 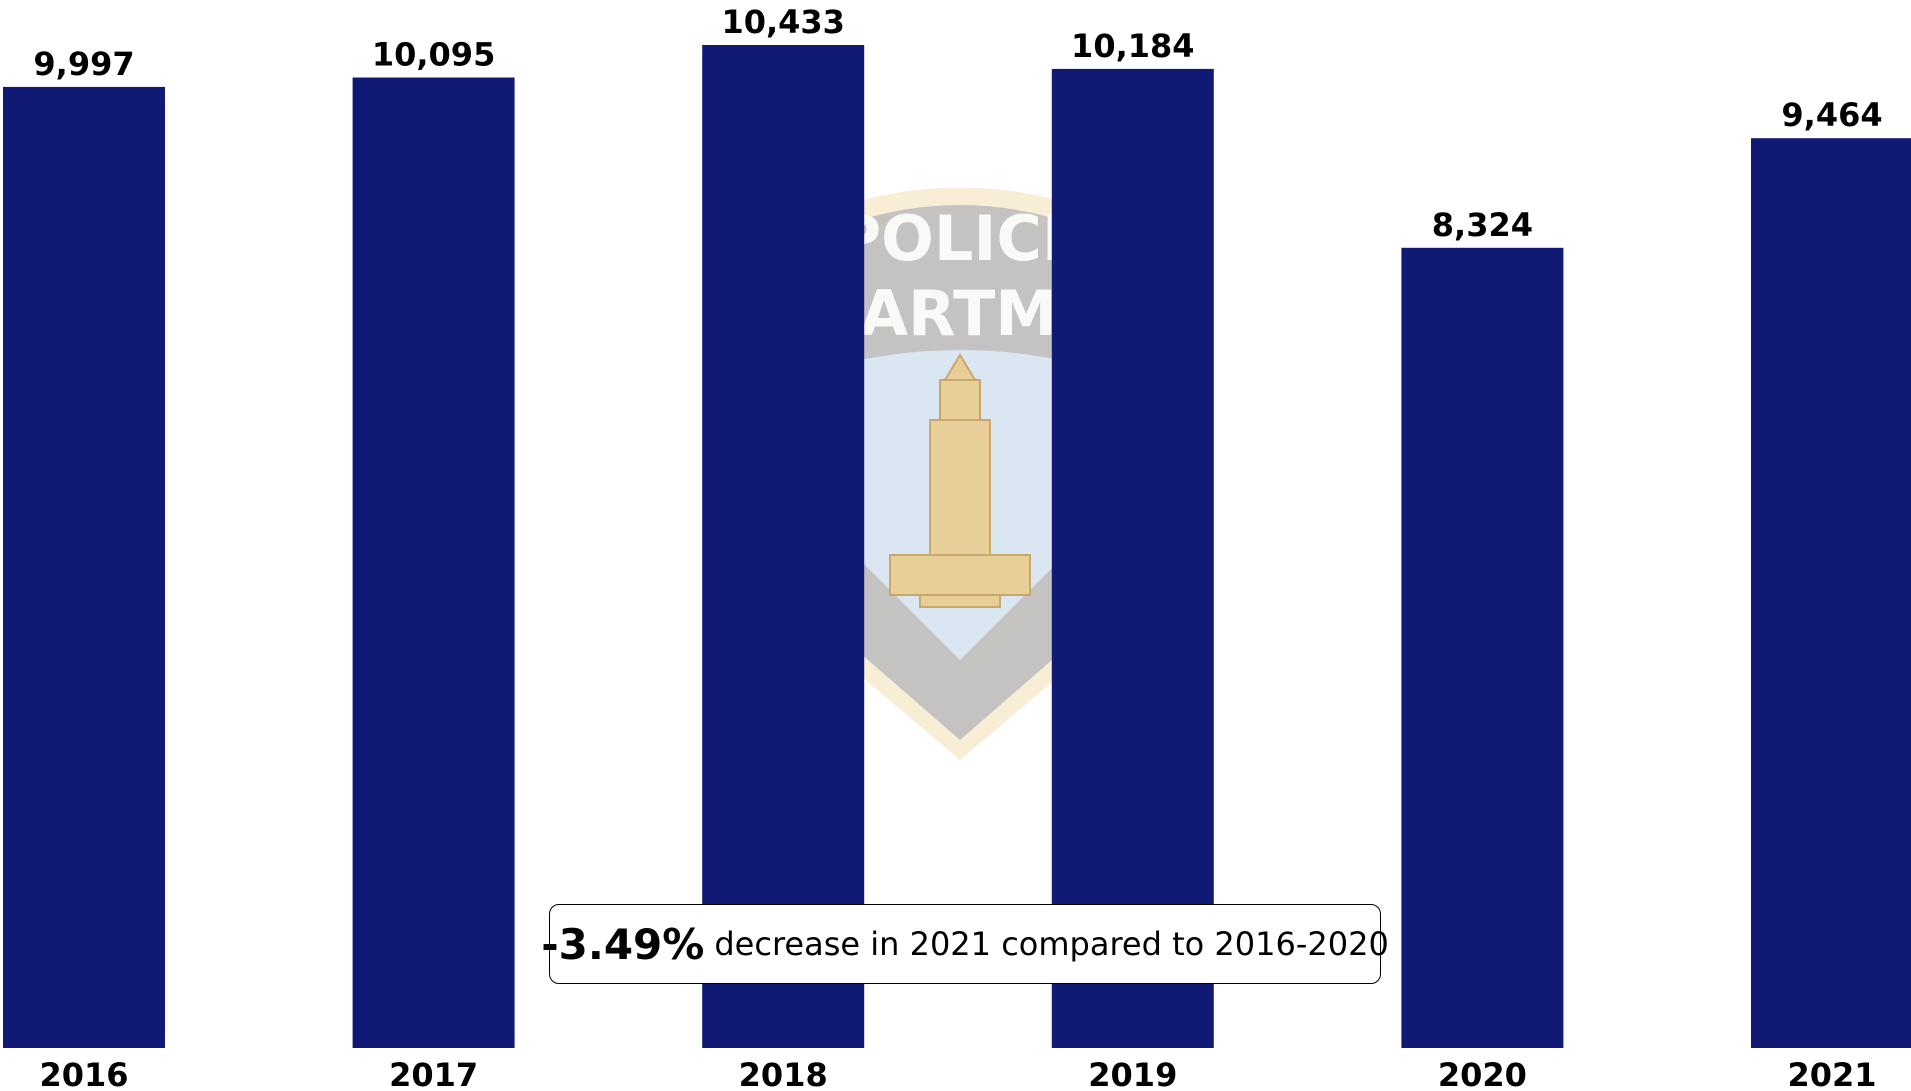 I want to click on value-label-2021: 9,464, so click(x=1831, y=115).